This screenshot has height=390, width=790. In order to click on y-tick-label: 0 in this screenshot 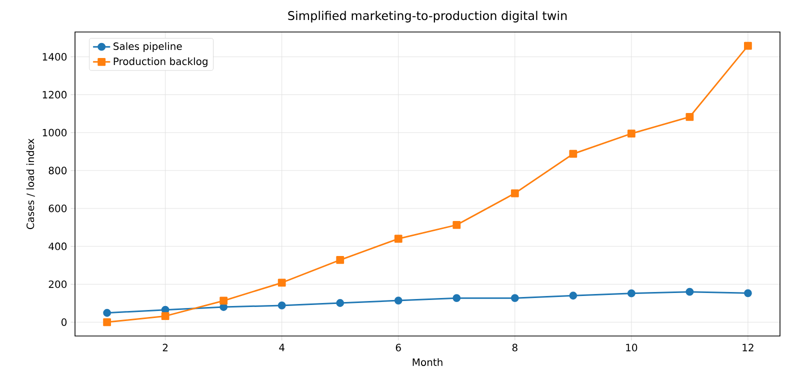, I will do `click(64, 322)`.